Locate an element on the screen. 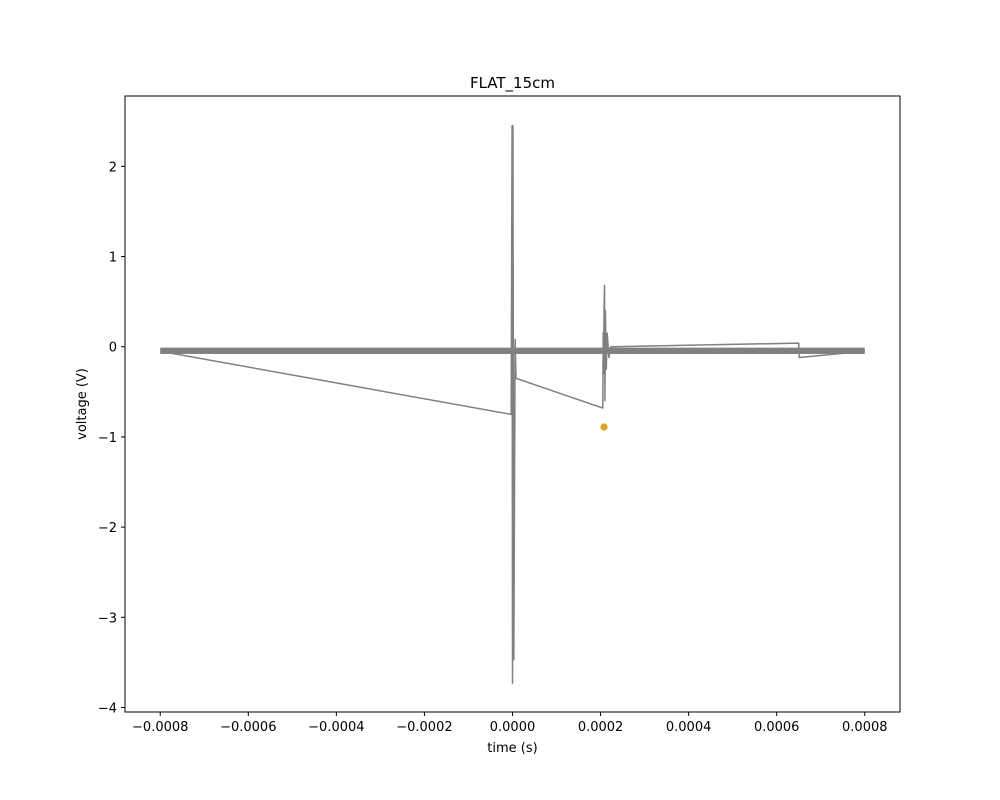 This screenshot has height=800, width=1000. x-axis-label: time (s) is located at coordinates (512, 748).